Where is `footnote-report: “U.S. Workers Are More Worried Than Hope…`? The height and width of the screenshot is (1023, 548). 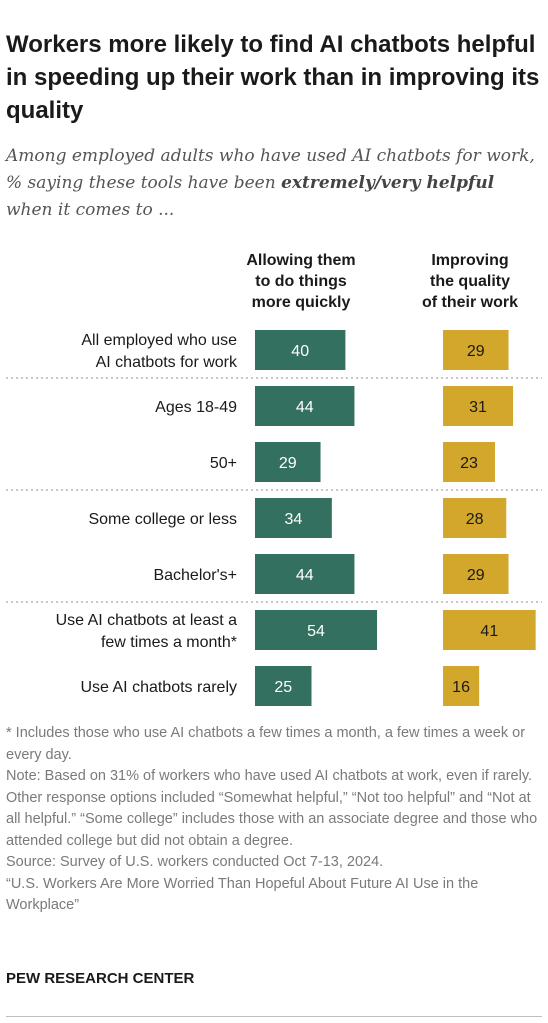 footnote-report: “U.S. Workers Are More Worried Than Hope… is located at coordinates (242, 894).